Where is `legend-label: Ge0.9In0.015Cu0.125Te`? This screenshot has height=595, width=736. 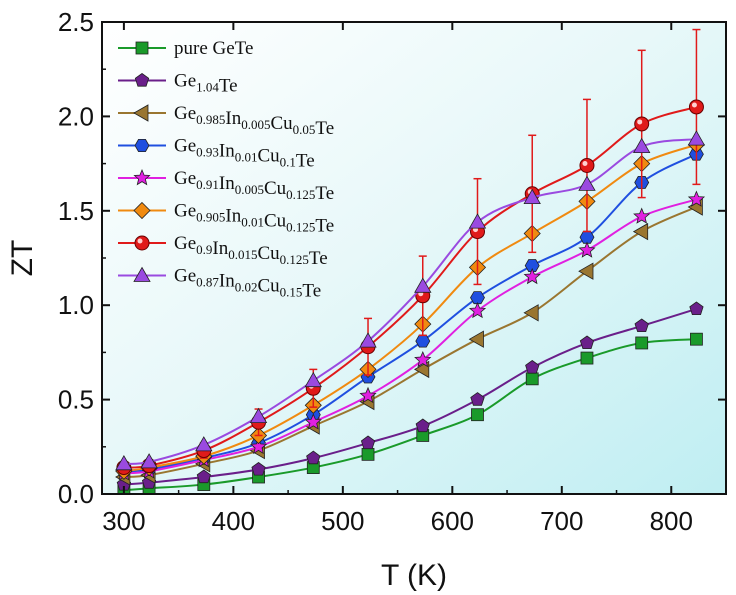
legend-label: Ge0.9In0.015Cu0.125Te is located at coordinates (251, 251).